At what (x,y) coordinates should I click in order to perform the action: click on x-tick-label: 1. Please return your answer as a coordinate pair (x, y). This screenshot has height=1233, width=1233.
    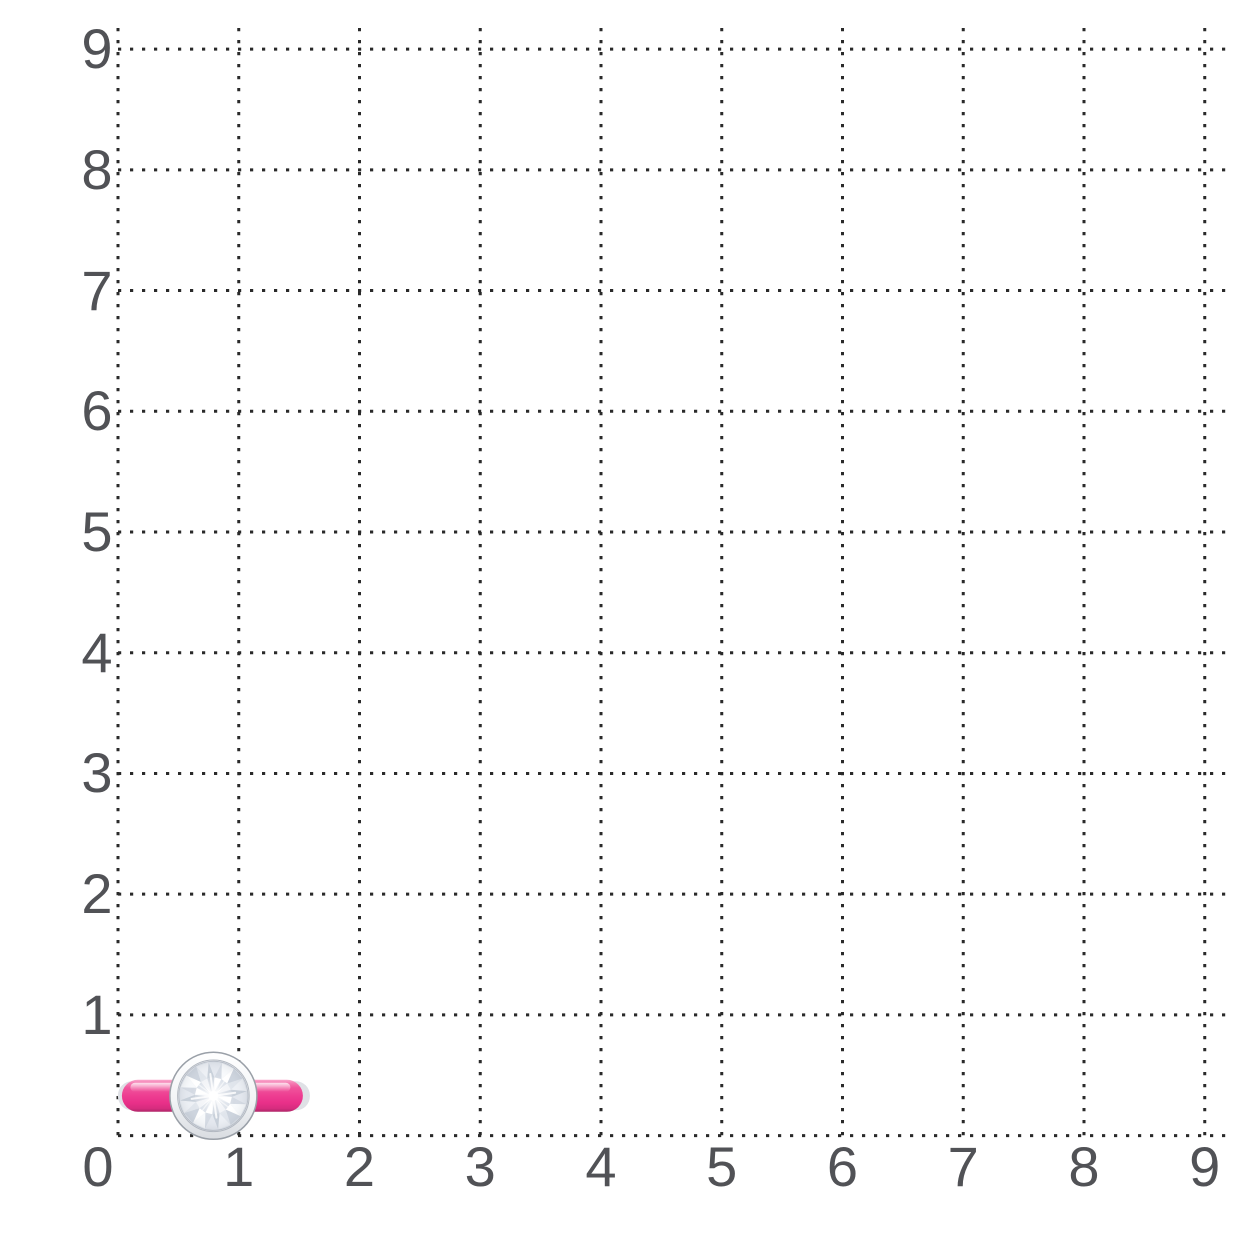
    Looking at the image, I should click on (239, 1166).